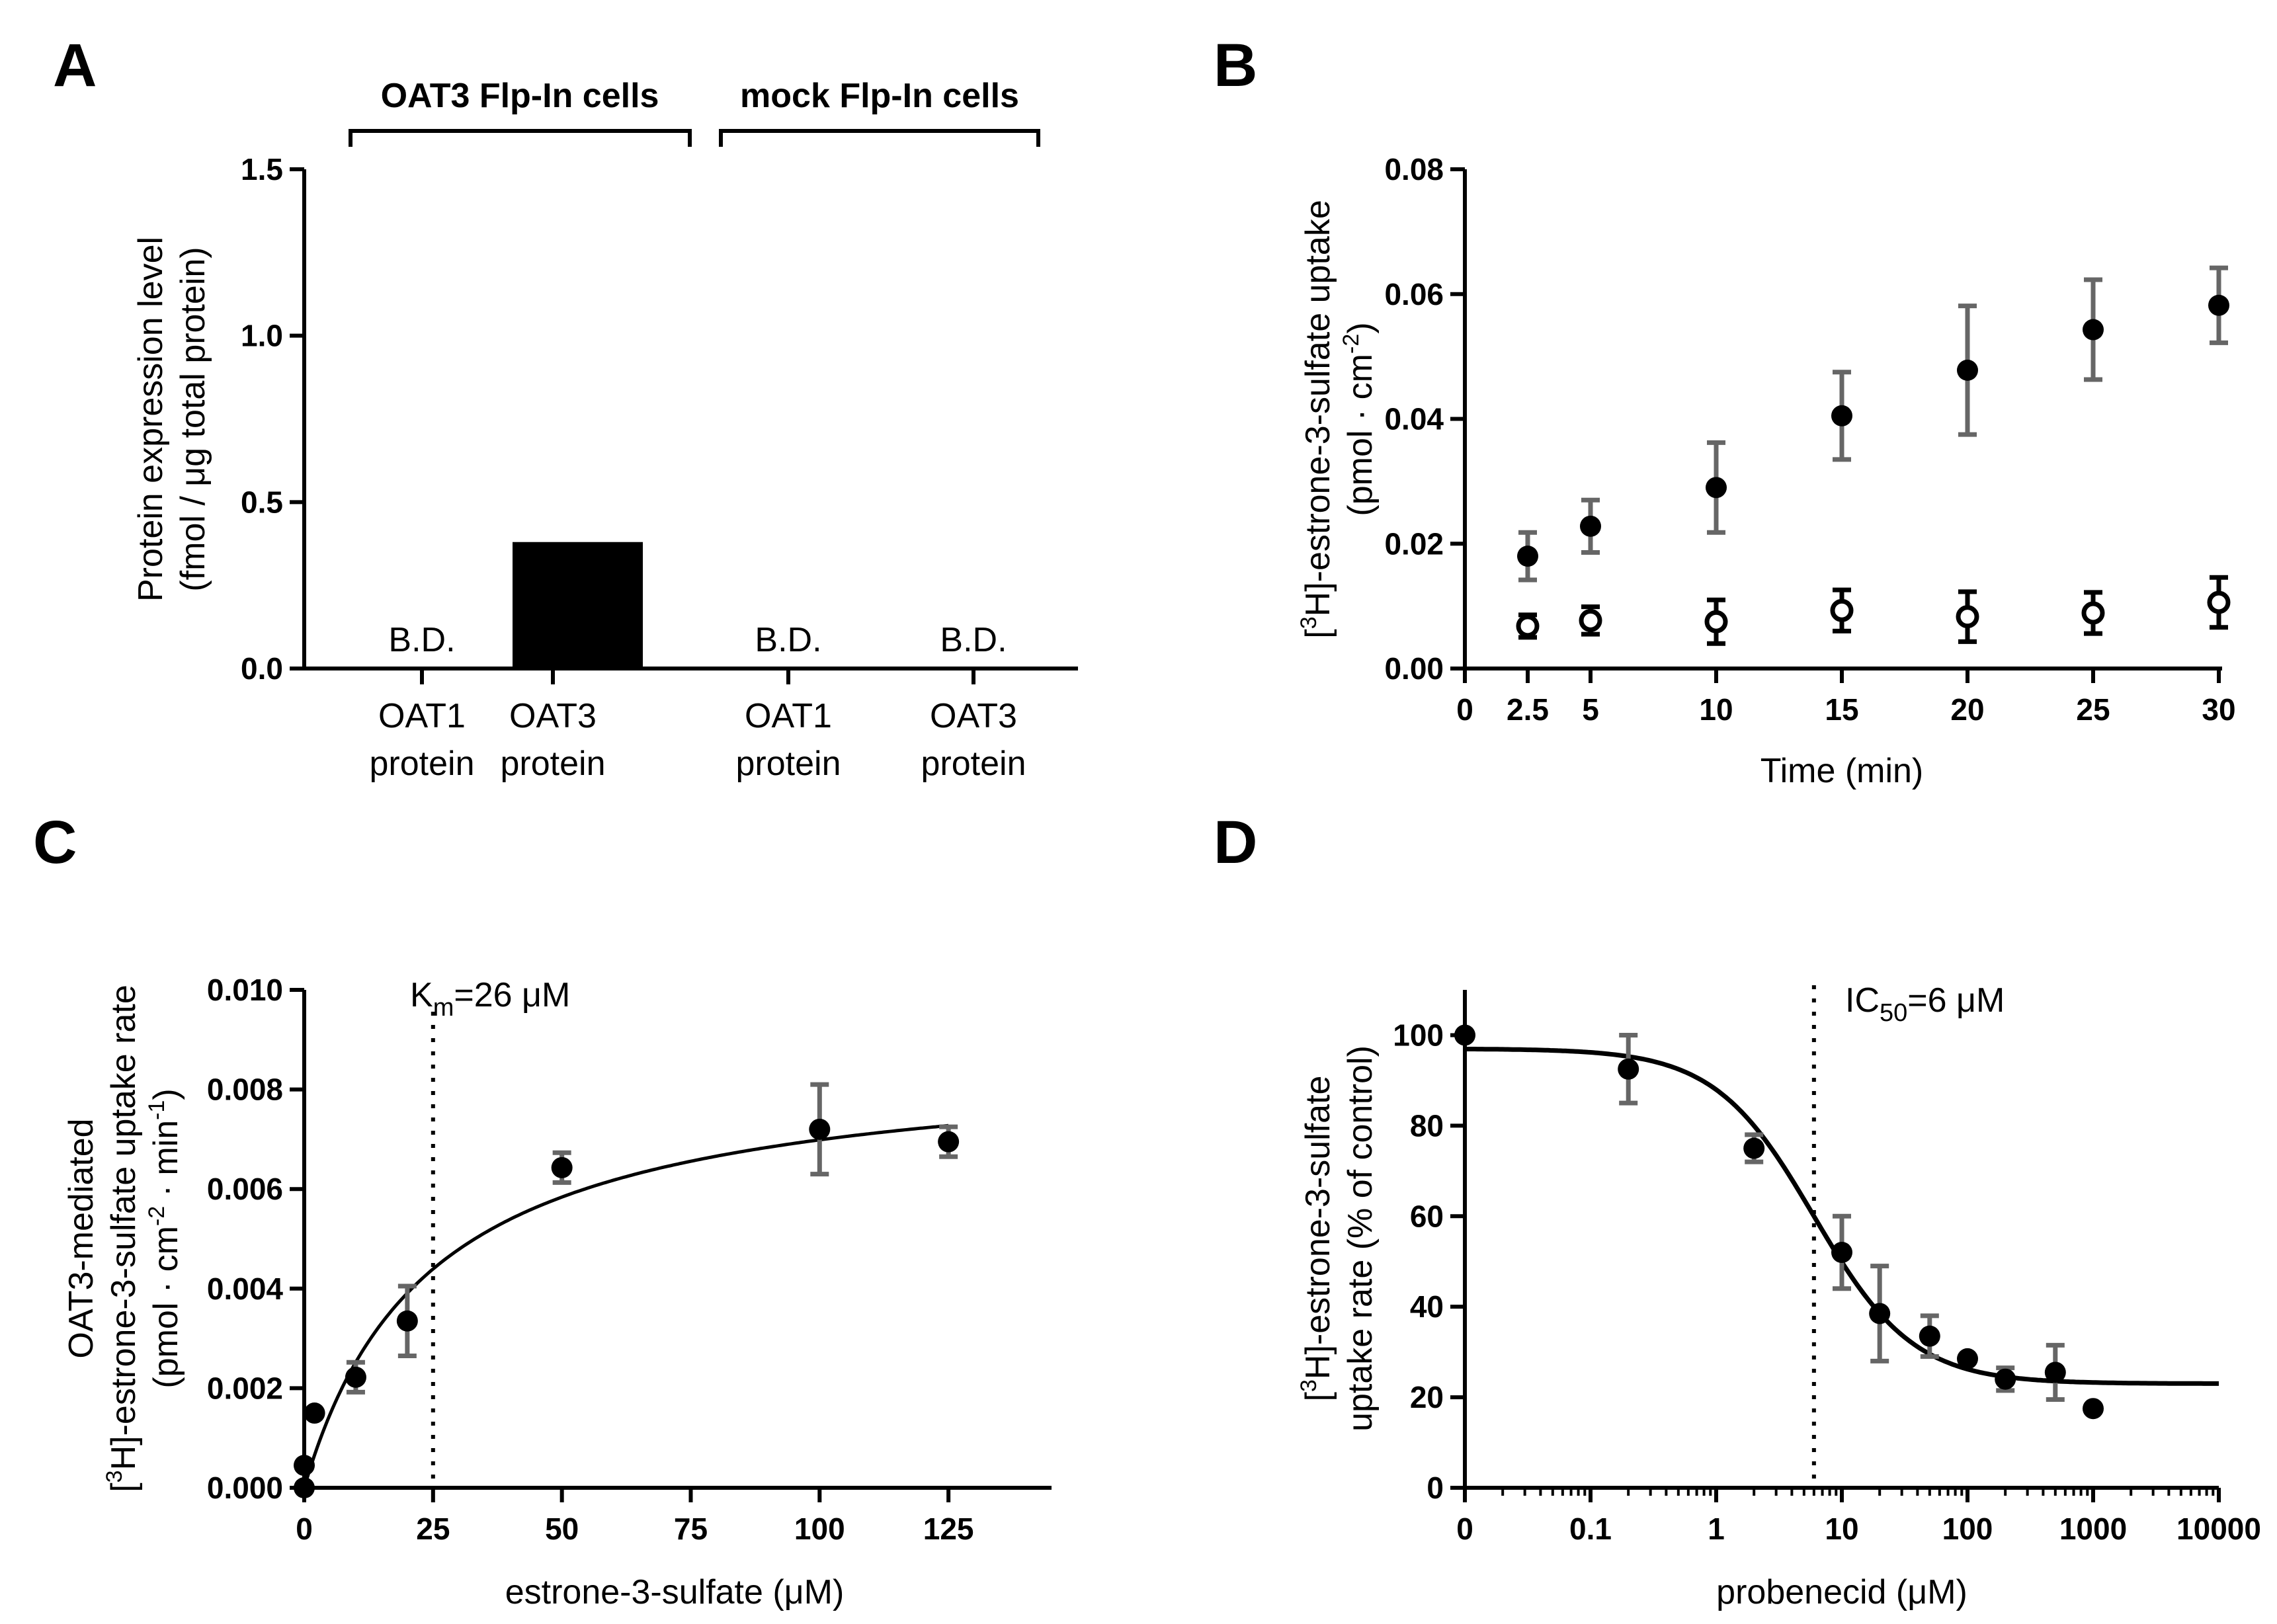  I want to click on group-label-mock: mock Flp-In cells, so click(880, 96).